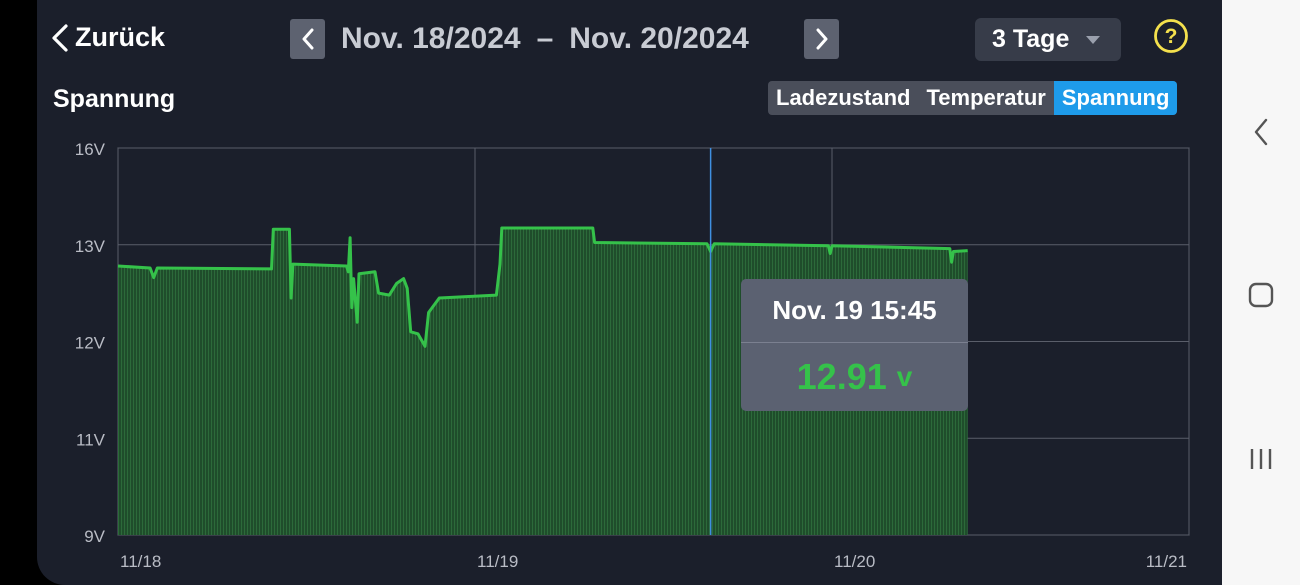 The width and height of the screenshot is (1300, 585). What do you see at coordinates (91, 439) in the screenshot?
I see `y-tick-label: 11V` at bounding box center [91, 439].